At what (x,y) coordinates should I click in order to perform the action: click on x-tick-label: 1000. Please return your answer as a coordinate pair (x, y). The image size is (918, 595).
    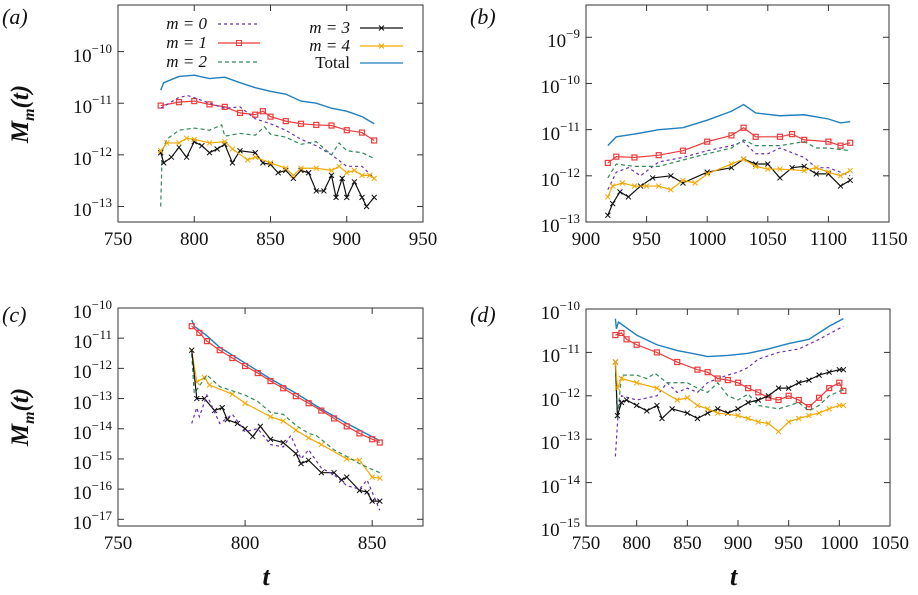
    Looking at the image, I should click on (839, 543).